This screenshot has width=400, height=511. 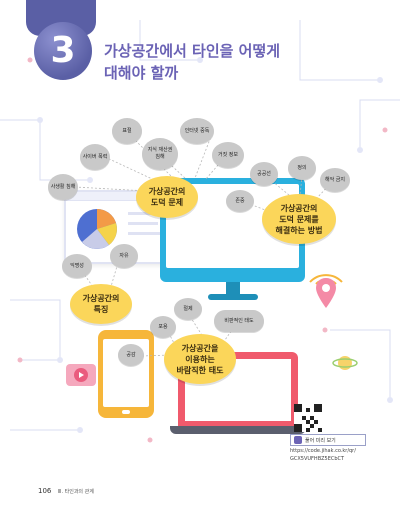 I want to click on bubble-moral-problems: 가상공간의 도덕 문제, so click(x=167, y=197).